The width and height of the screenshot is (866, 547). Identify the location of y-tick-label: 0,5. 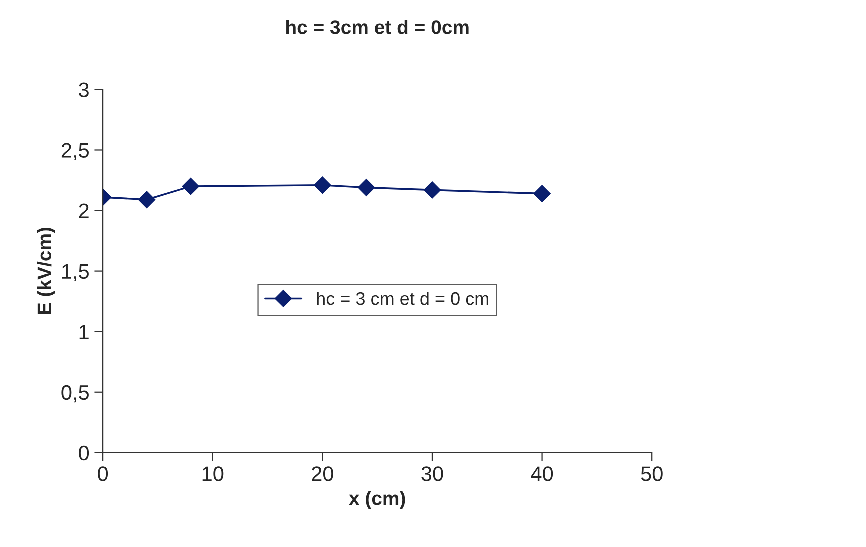
(75, 394).